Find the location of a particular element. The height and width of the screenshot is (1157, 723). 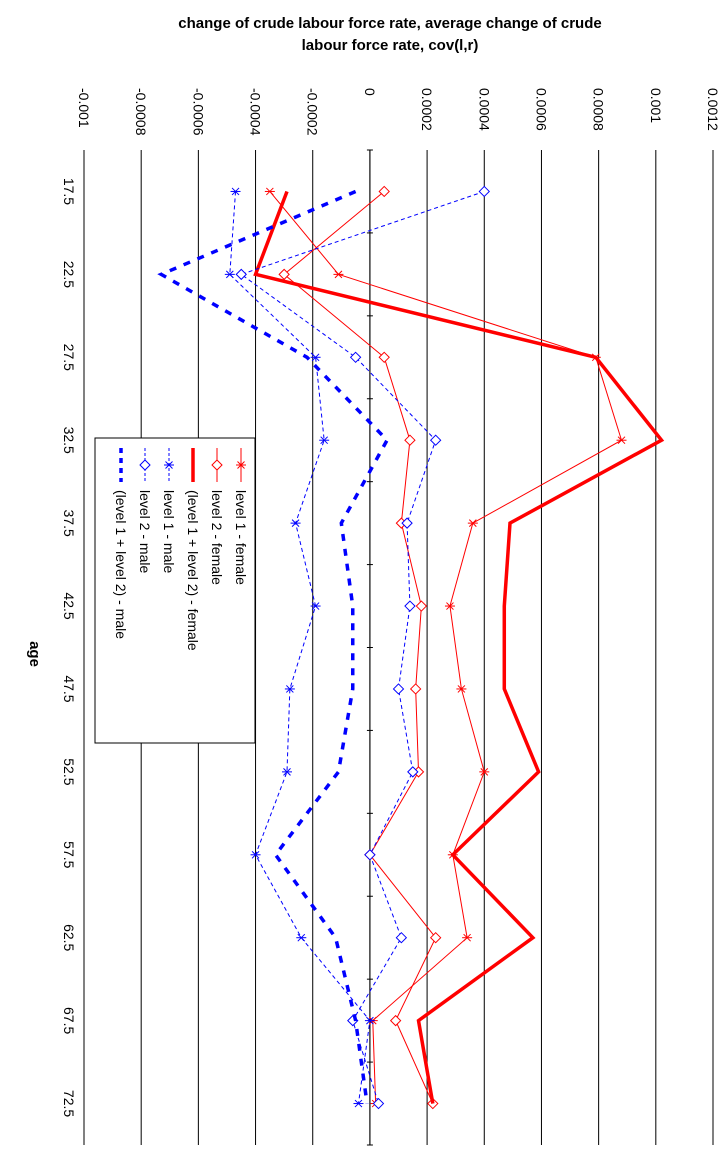

value-tick-label: -0.0006 is located at coordinates (198, 112).